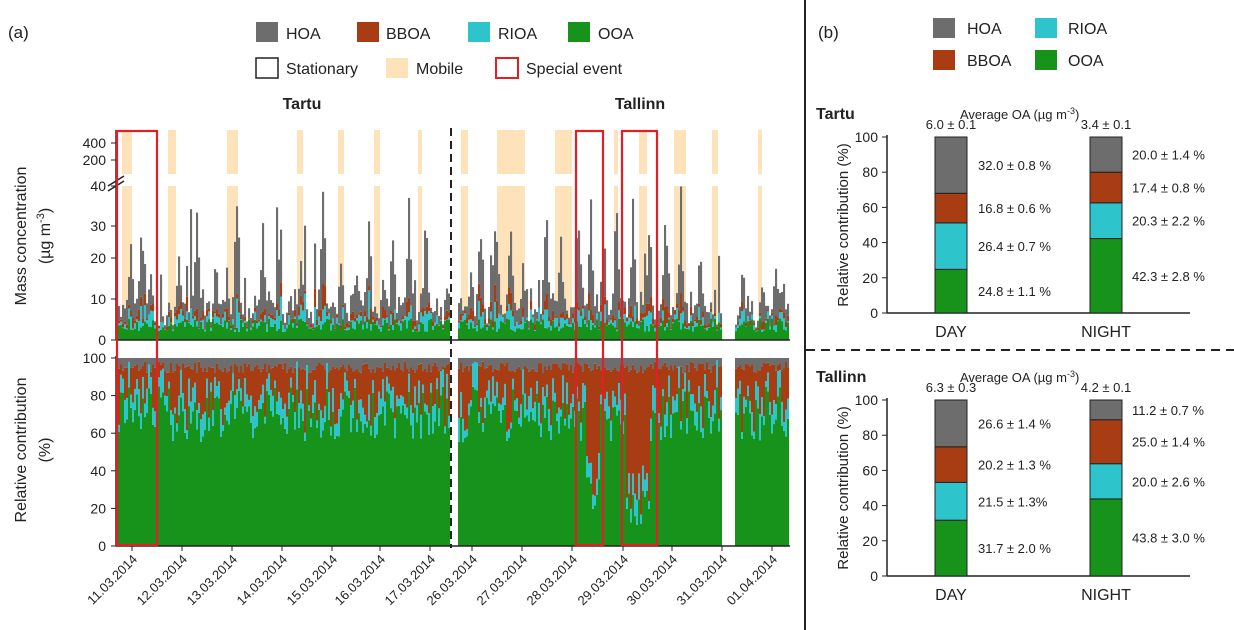 The width and height of the screenshot is (1234, 630). I want to click on panel-a-legend-modes: Stationary Mobile Special event, so click(439, 68).